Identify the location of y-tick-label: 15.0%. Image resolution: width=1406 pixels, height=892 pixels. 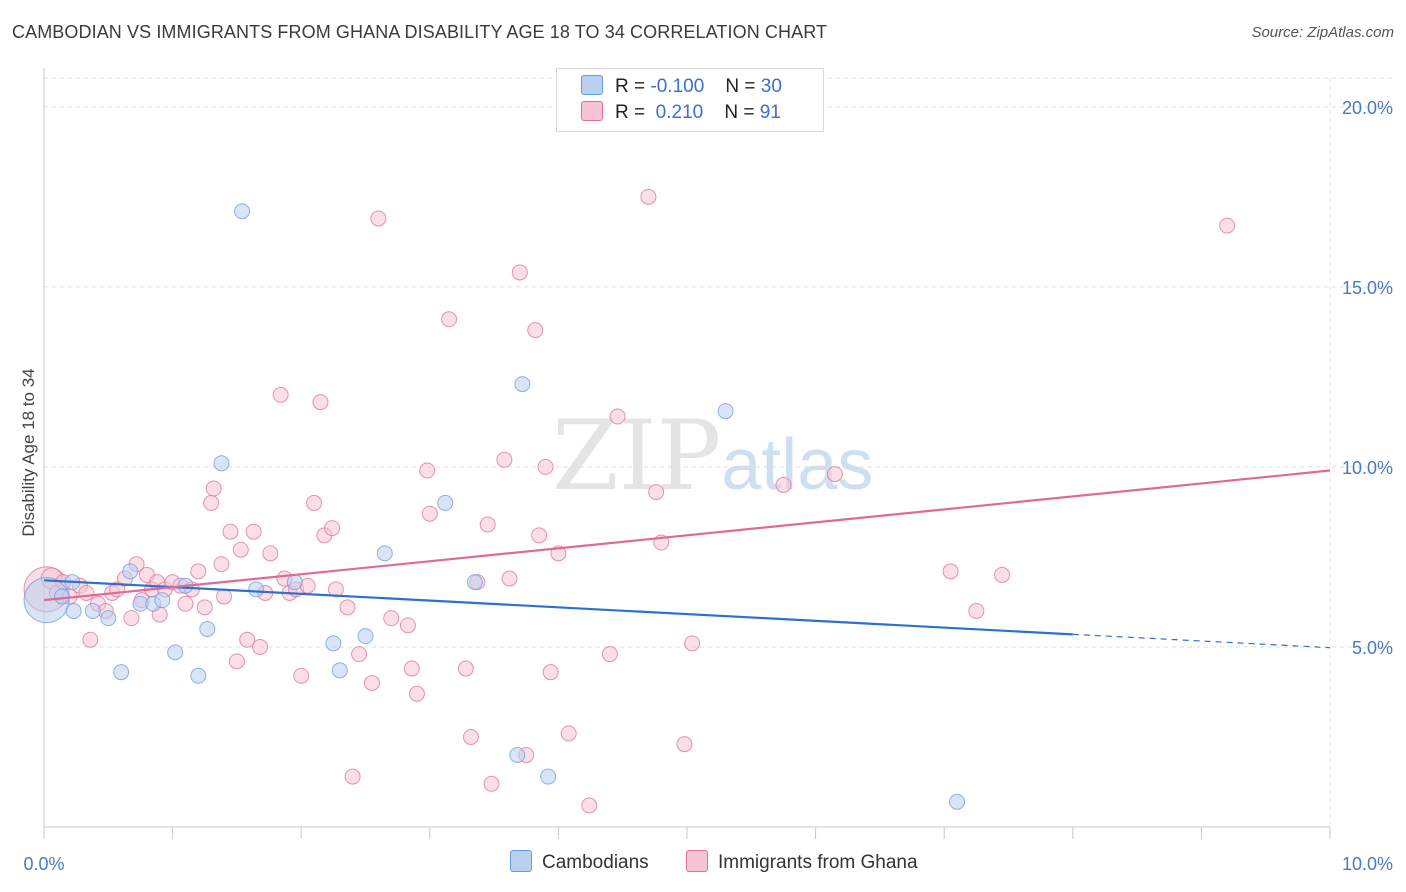
(1367, 288).